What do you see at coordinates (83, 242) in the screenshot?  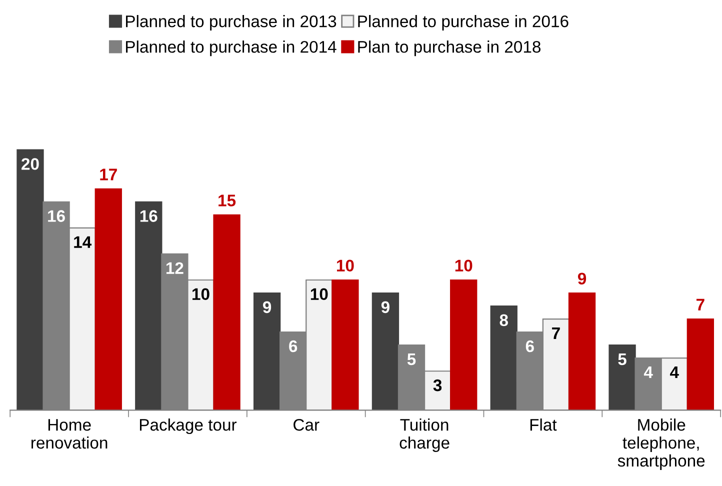 I see `data-label: 14` at bounding box center [83, 242].